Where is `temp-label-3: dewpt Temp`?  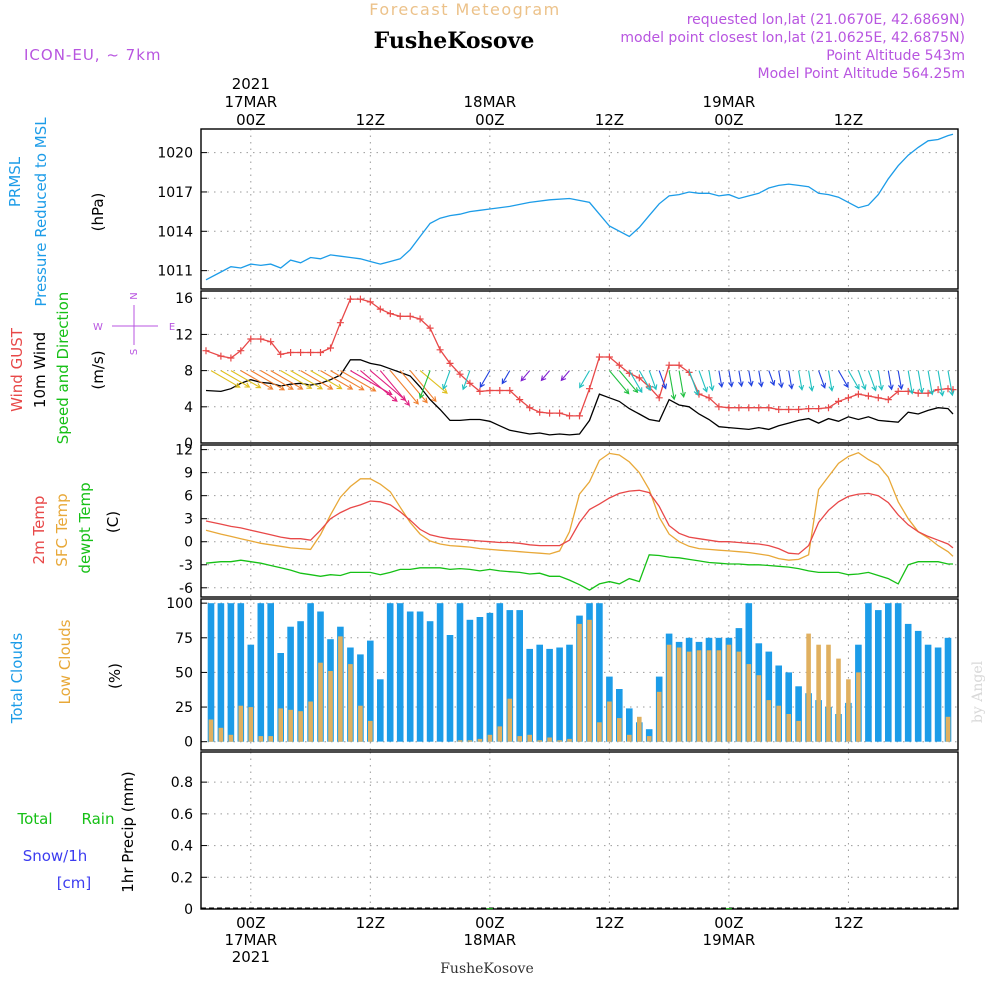
temp-label-3: dewpt Temp is located at coordinates (85, 527).